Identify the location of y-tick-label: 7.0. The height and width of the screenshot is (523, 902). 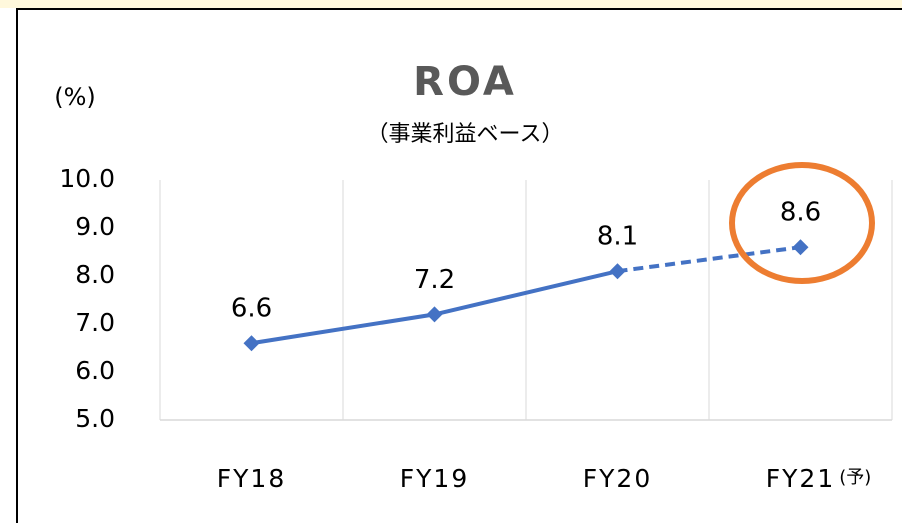
(95, 322).